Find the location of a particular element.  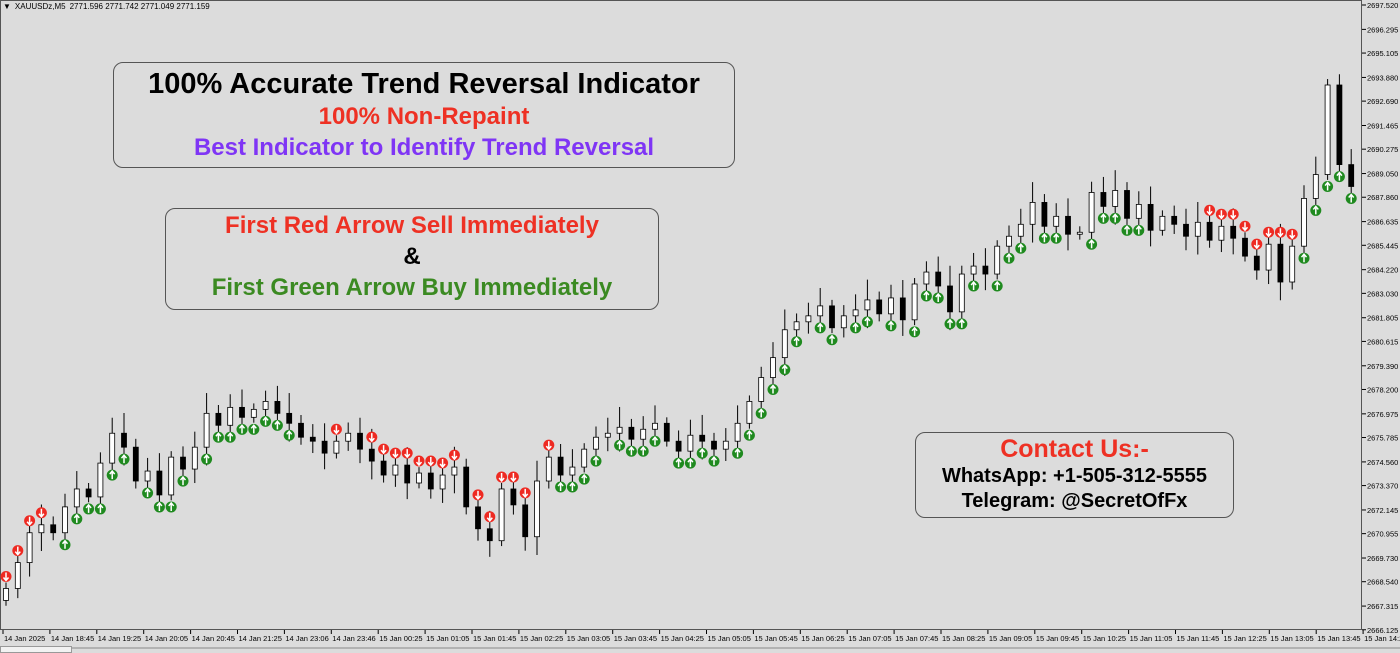

x-tick-label: 14 Jan 19:25 is located at coordinates (119, 638).